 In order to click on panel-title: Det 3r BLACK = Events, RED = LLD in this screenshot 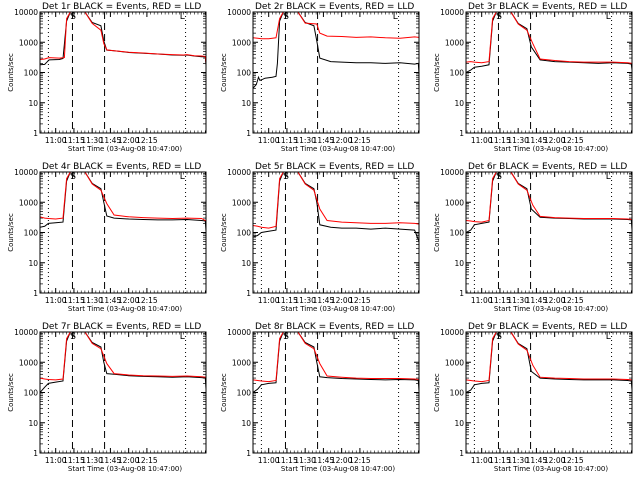, I will do `click(547, 7)`.